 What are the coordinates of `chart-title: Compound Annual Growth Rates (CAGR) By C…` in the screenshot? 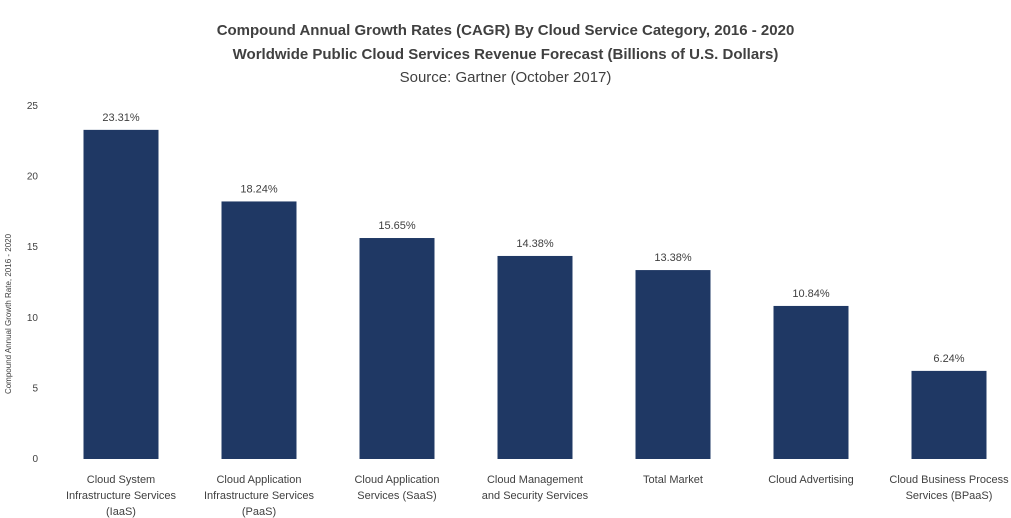 It's located at (505, 30).